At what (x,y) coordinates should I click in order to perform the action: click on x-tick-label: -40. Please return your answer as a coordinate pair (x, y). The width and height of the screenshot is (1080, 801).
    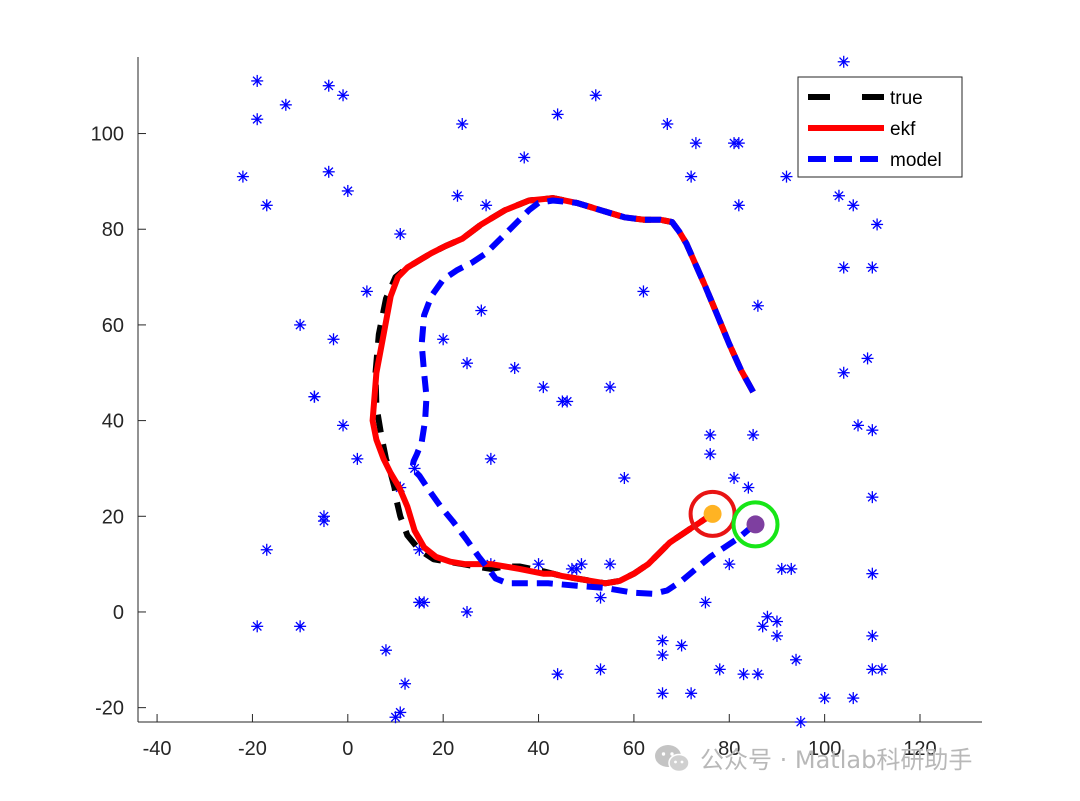
    Looking at the image, I should click on (157, 749).